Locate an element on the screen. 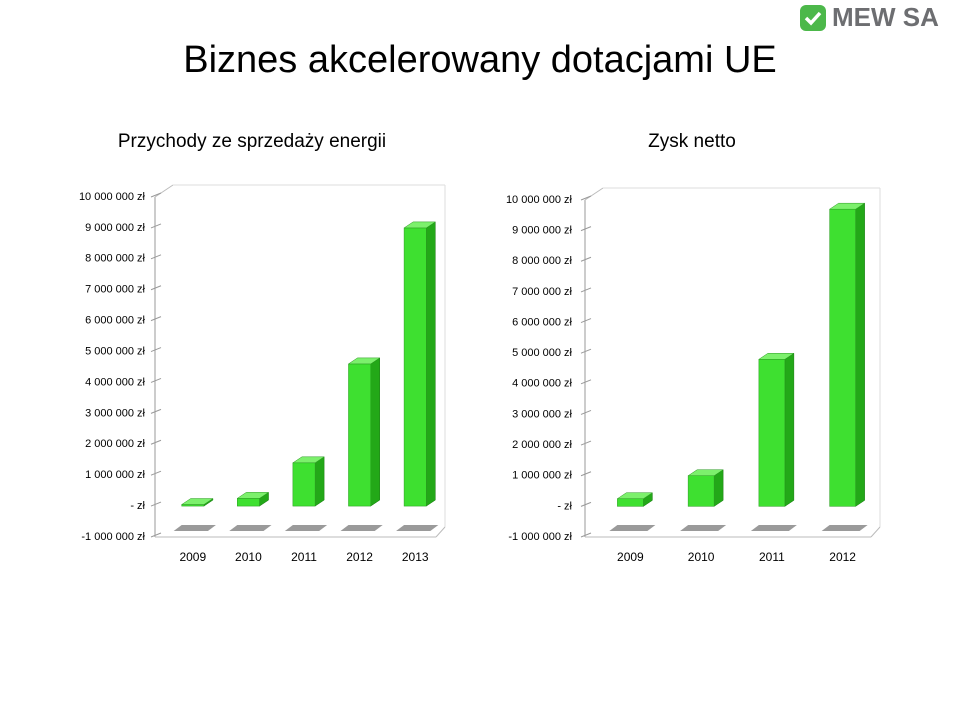 This screenshot has width=960, height=706. chart-title: Przychody ze sprzedaży energii is located at coordinates (252, 141).